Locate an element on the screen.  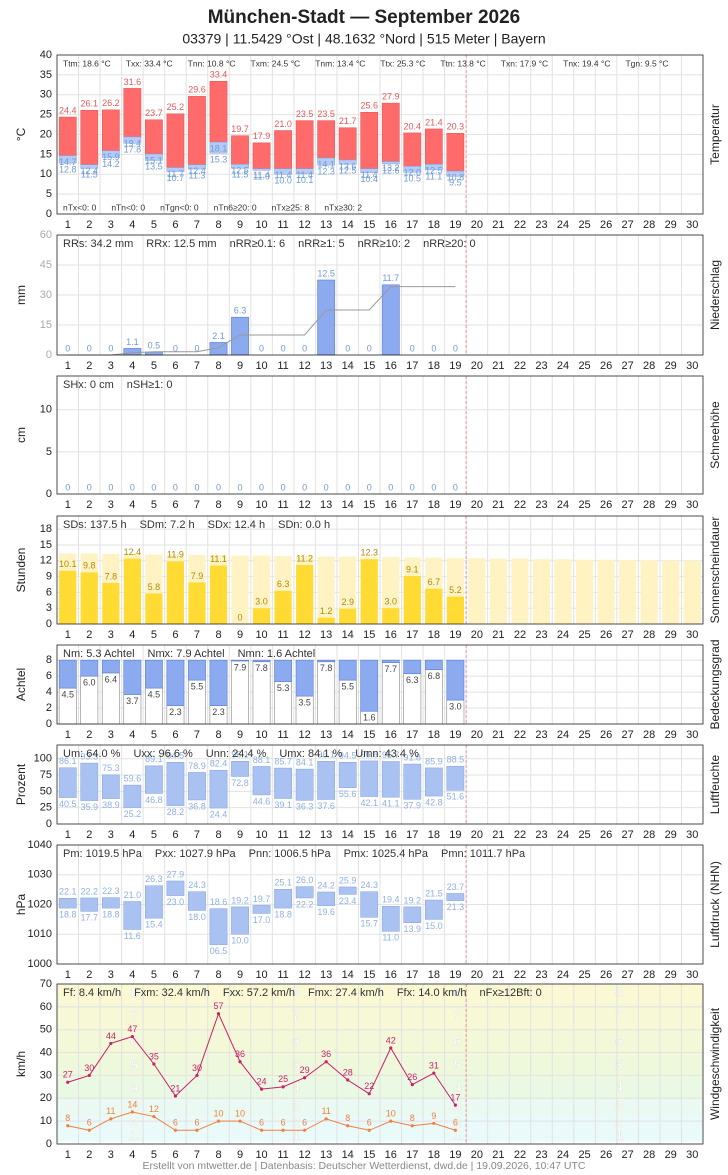
value-label: 35.9 is located at coordinates (90, 807).